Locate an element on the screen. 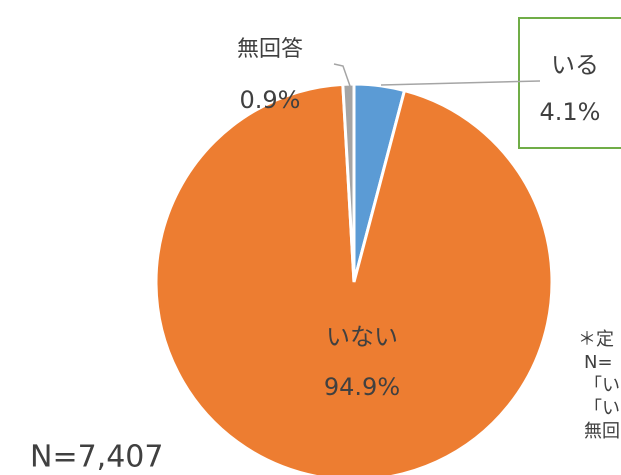  value-label: 94.9% is located at coordinates (362, 387).